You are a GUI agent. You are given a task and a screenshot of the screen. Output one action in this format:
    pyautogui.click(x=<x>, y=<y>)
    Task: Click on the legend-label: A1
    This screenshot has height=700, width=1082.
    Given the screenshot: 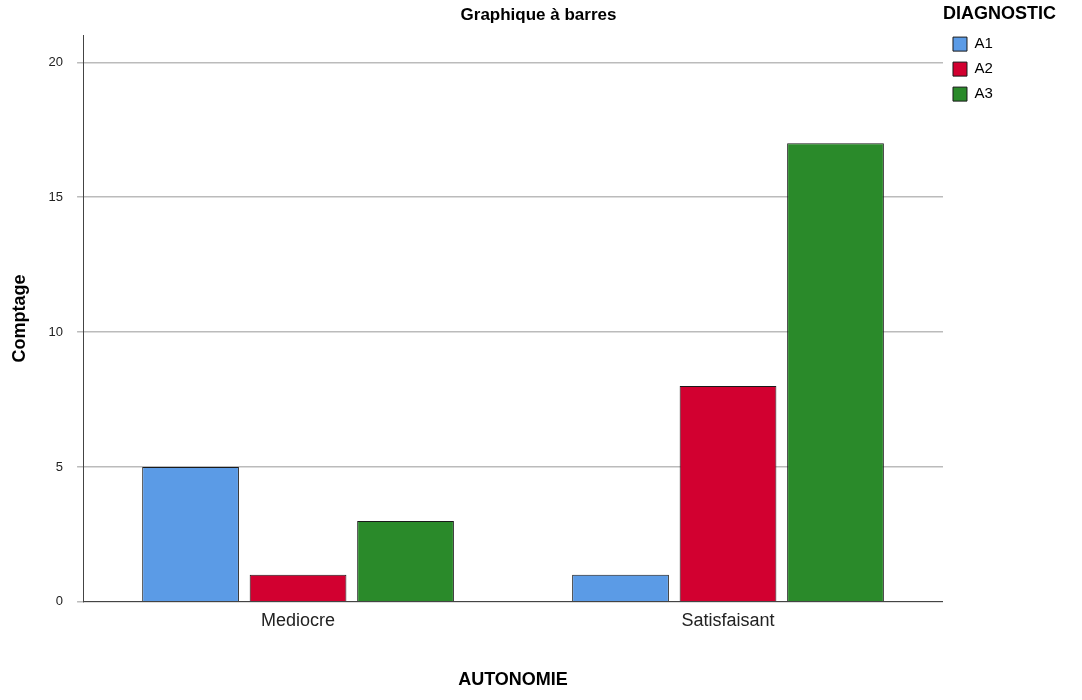 What is the action you would take?
    pyautogui.click(x=983, y=43)
    